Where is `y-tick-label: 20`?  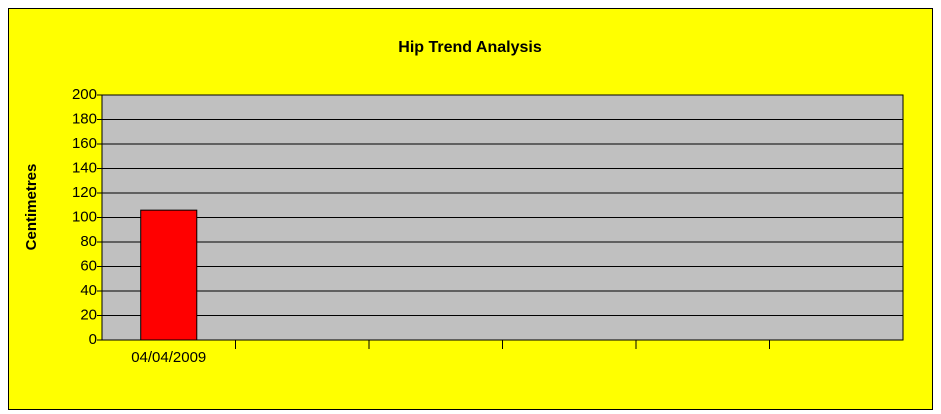 y-tick-label: 20 is located at coordinates (88, 314).